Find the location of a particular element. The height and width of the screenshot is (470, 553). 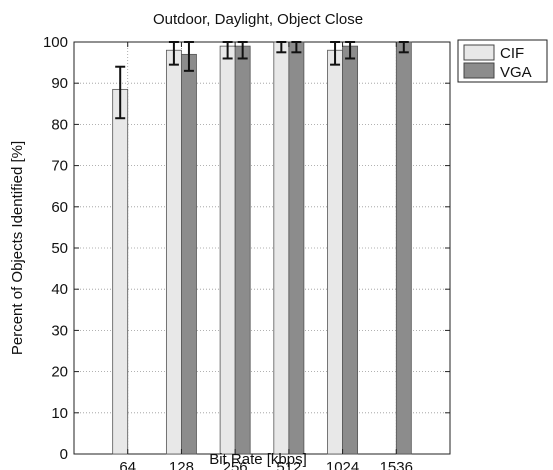

legend-swatch-vga is located at coordinates (479, 70).